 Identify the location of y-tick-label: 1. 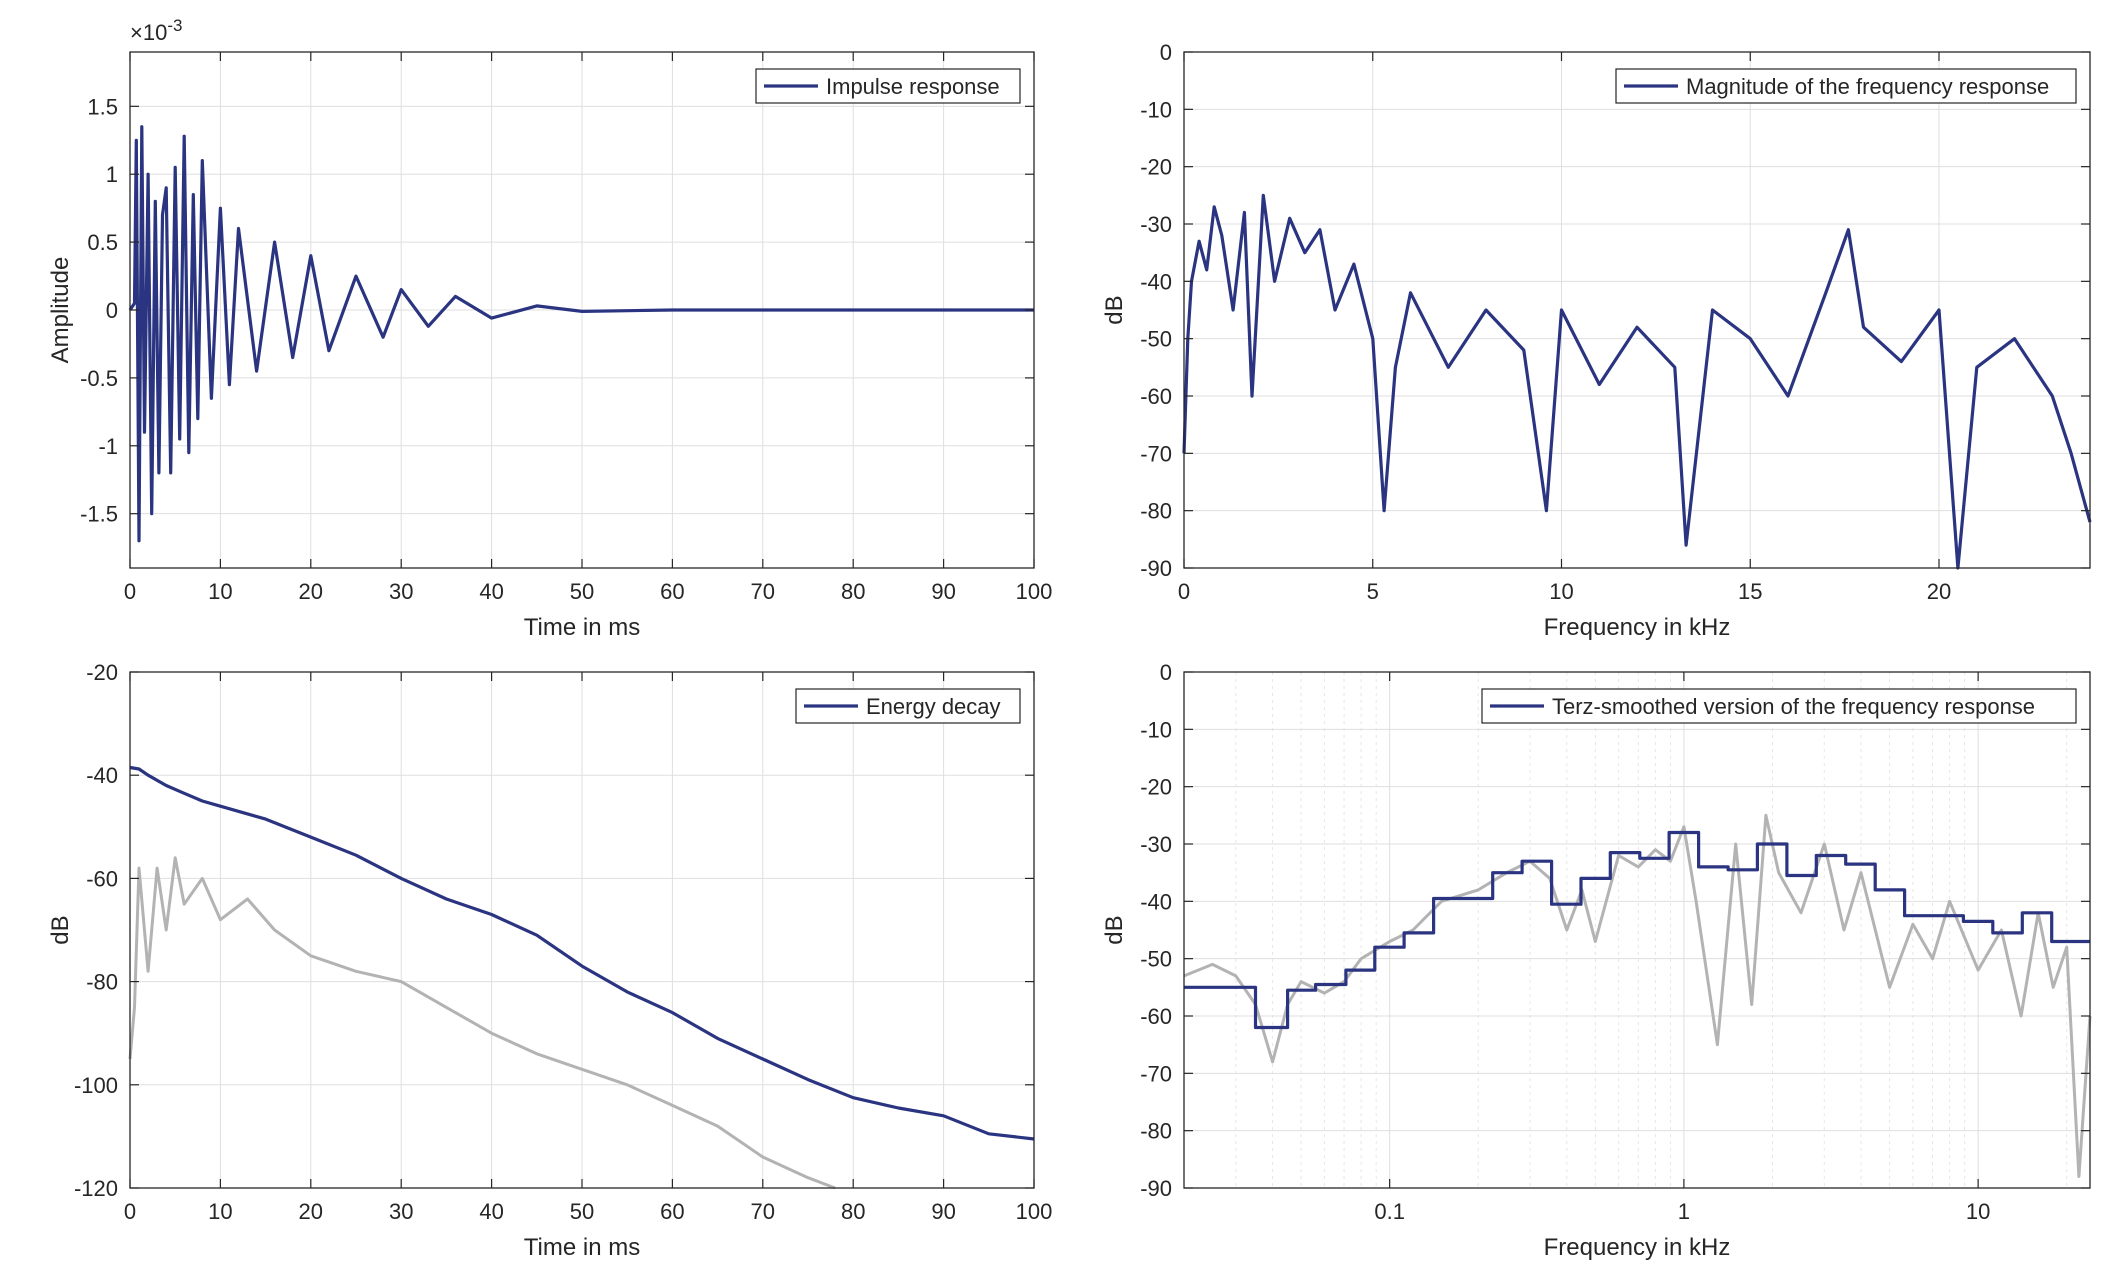
(112, 174).